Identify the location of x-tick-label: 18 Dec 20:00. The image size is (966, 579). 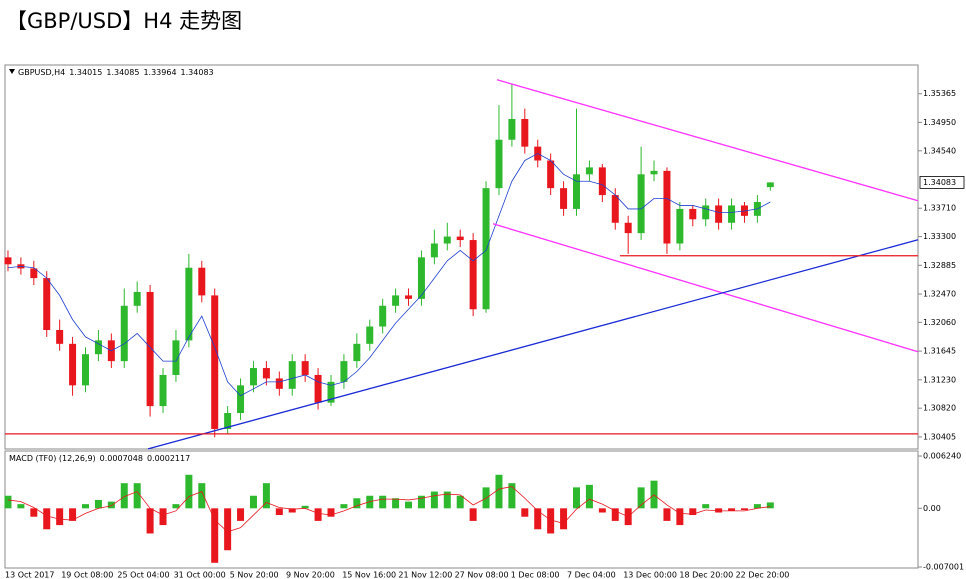
(706, 575).